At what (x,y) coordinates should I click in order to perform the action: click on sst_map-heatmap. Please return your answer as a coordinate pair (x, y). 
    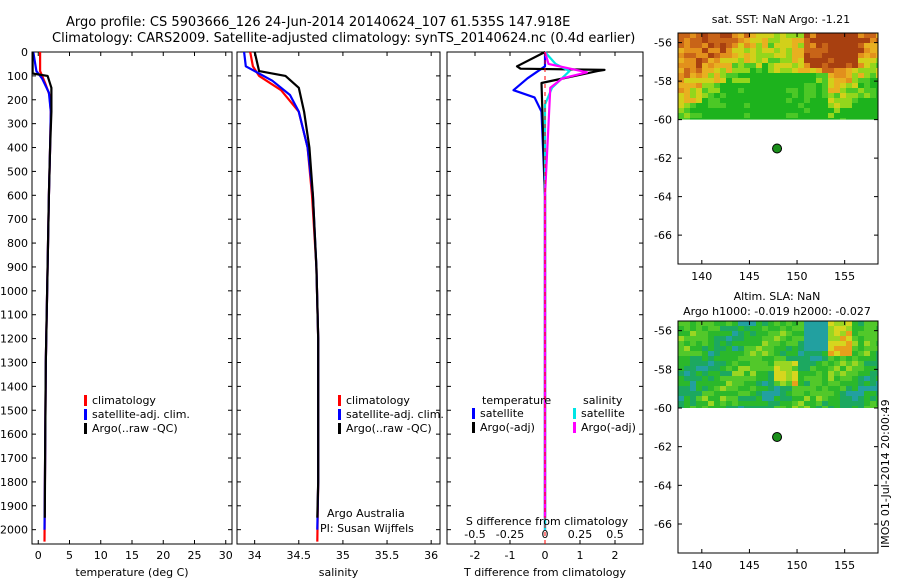
    Looking at the image, I should click on (778, 76).